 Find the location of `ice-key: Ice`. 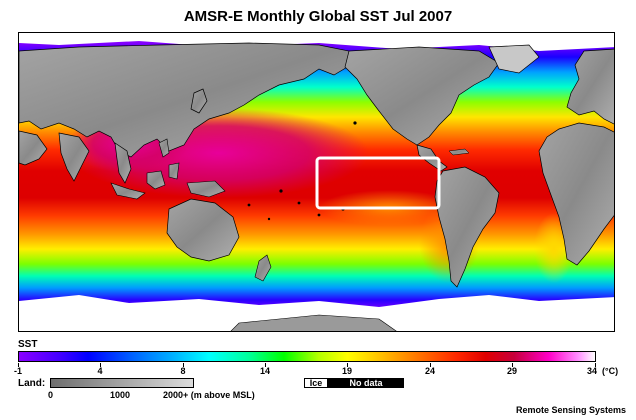

ice-key: Ice is located at coordinates (316, 383).